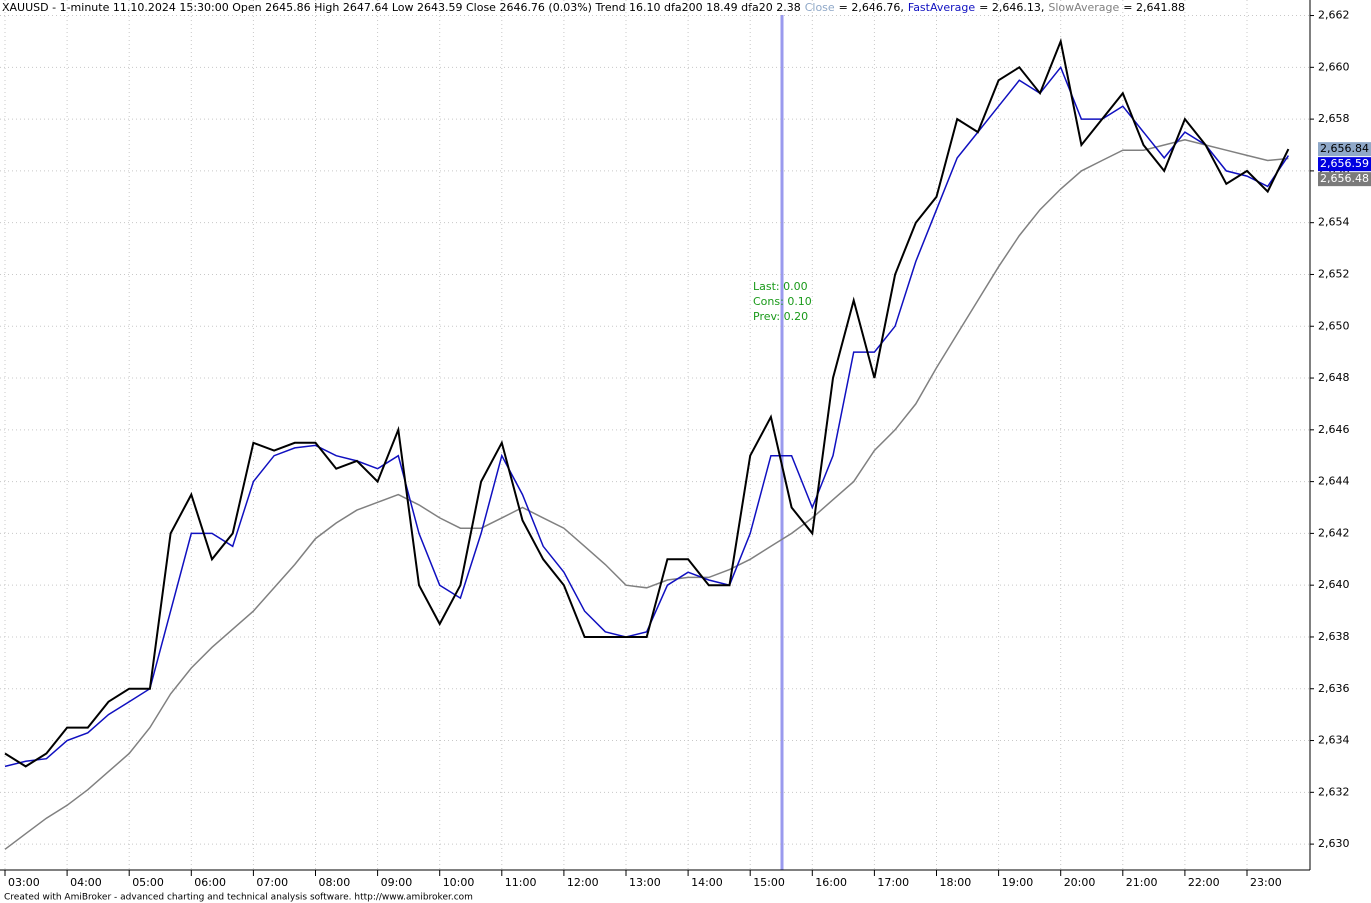 This screenshot has height=903, width=1371. I want to click on y-tick-label: 2,650, so click(1334, 325).